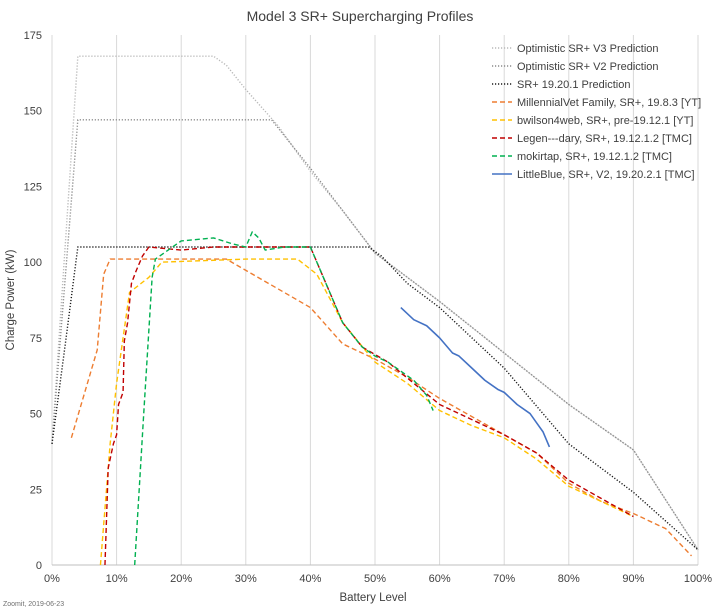  I want to click on credit-text: Zoomit, 2019-06-23, so click(33, 604).